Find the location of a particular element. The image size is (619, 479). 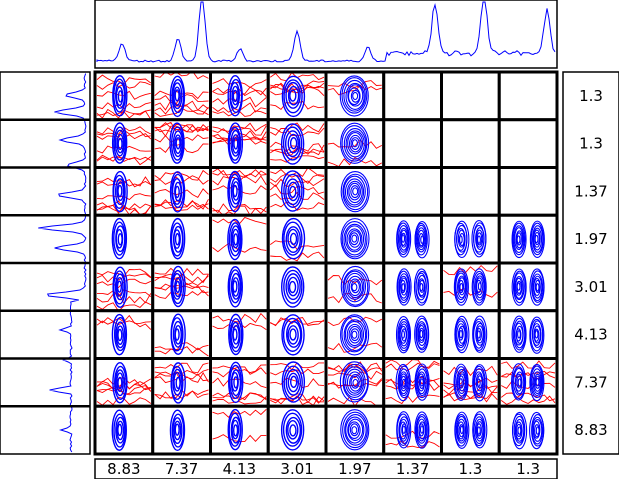

column-label-row: 8.83 7.37 4.13 3.01 1.97 1.37 1.3 1.3 is located at coordinates (326, 468).